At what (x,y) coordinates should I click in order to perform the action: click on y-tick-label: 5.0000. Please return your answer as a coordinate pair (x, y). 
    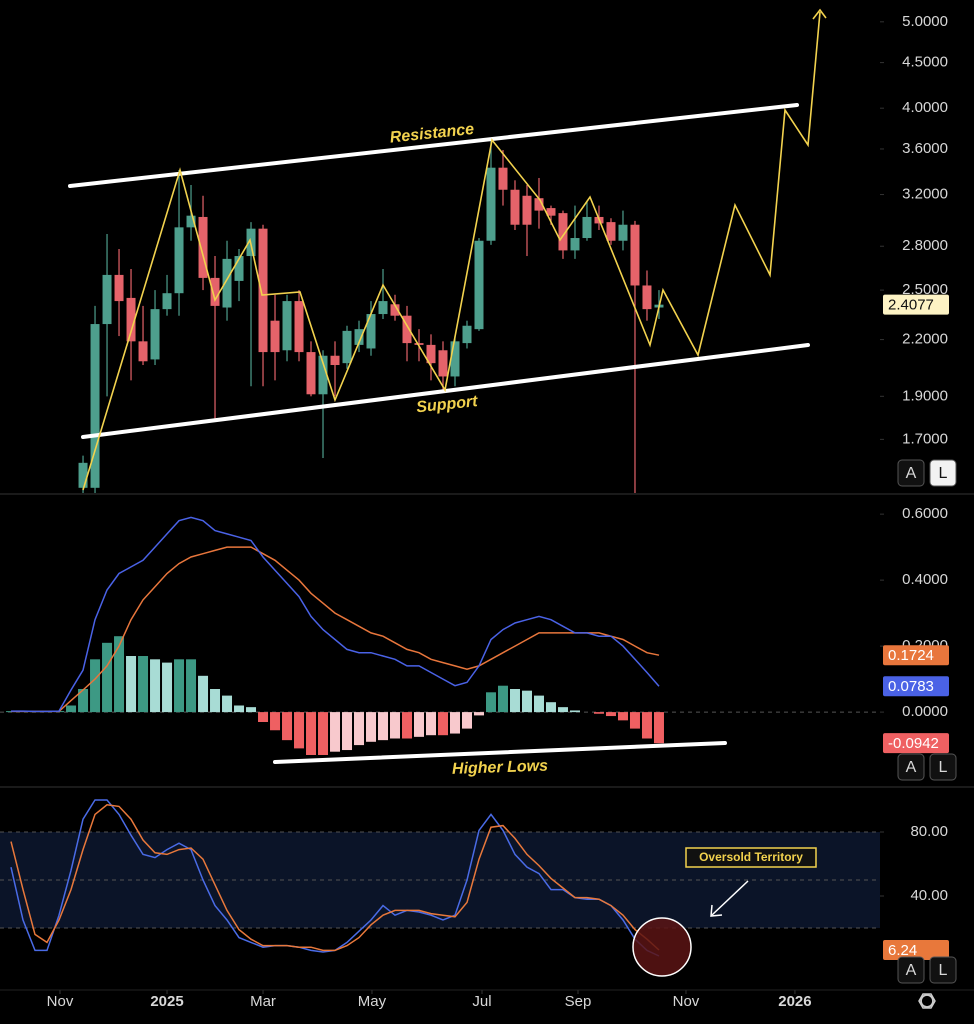
    Looking at the image, I should click on (925, 21).